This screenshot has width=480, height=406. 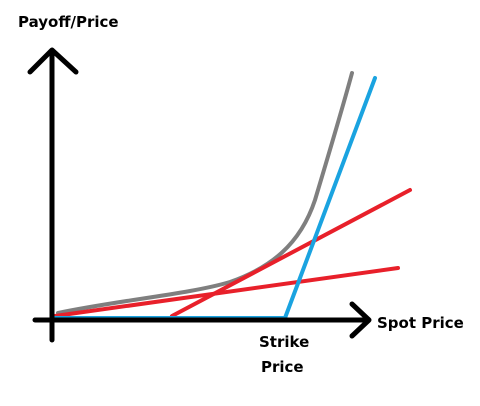 What do you see at coordinates (282, 367) in the screenshot?
I see `strike-label: Price` at bounding box center [282, 367].